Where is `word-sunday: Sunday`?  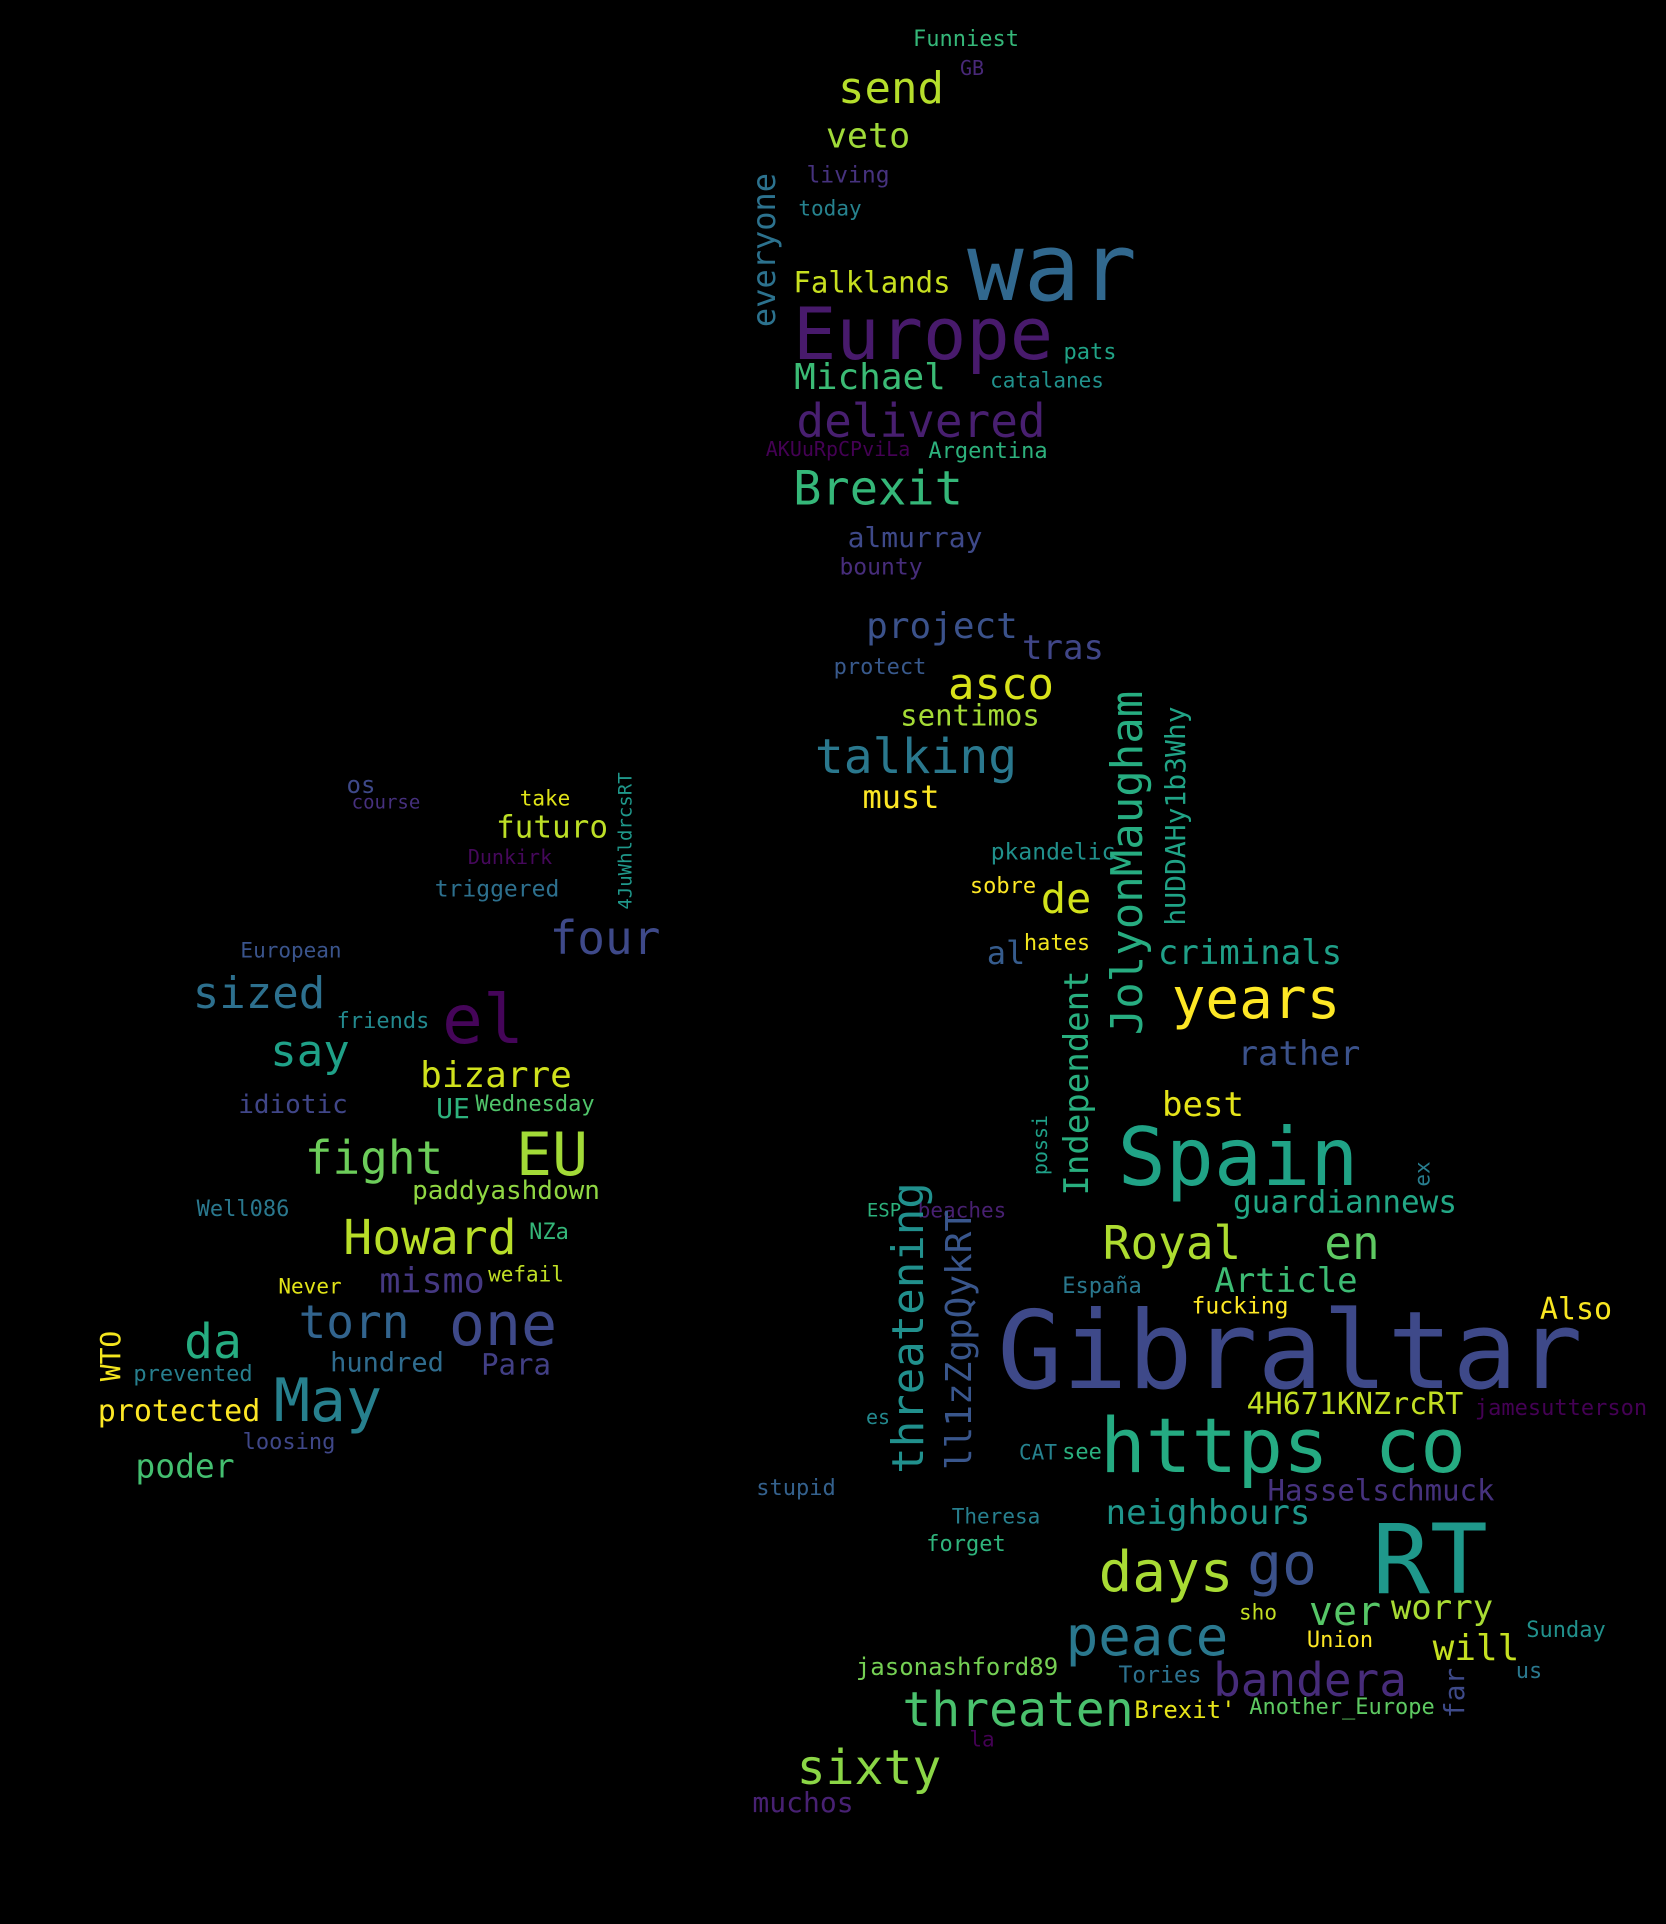 word-sunday: Sunday is located at coordinates (1566, 1630).